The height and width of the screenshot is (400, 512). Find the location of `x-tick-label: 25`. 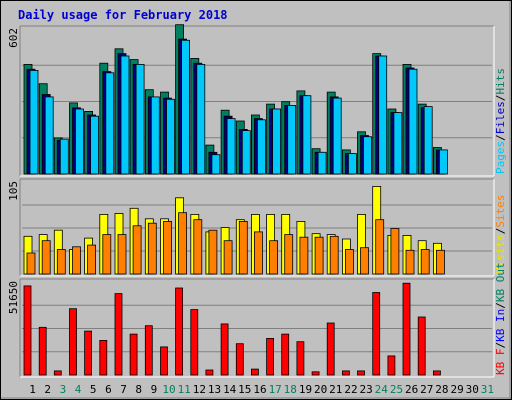

x-tick-label: 25 is located at coordinates (396, 389).